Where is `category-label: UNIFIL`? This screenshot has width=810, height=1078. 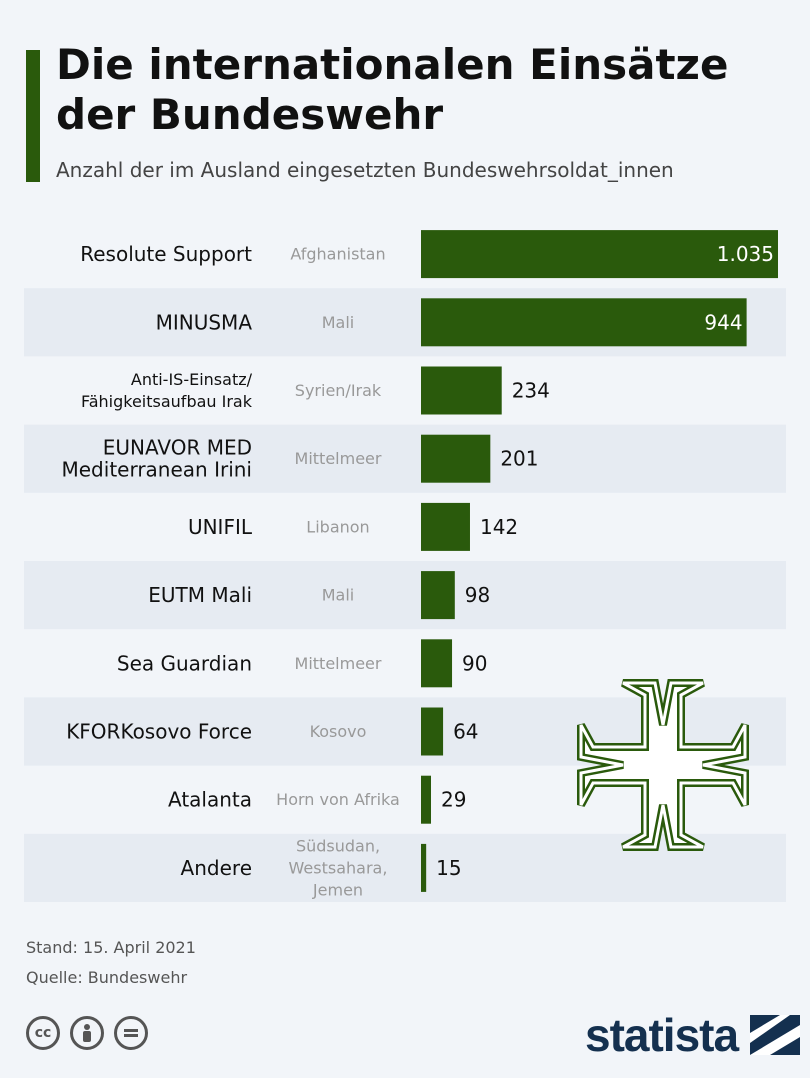
category-label: UNIFIL is located at coordinates (220, 527).